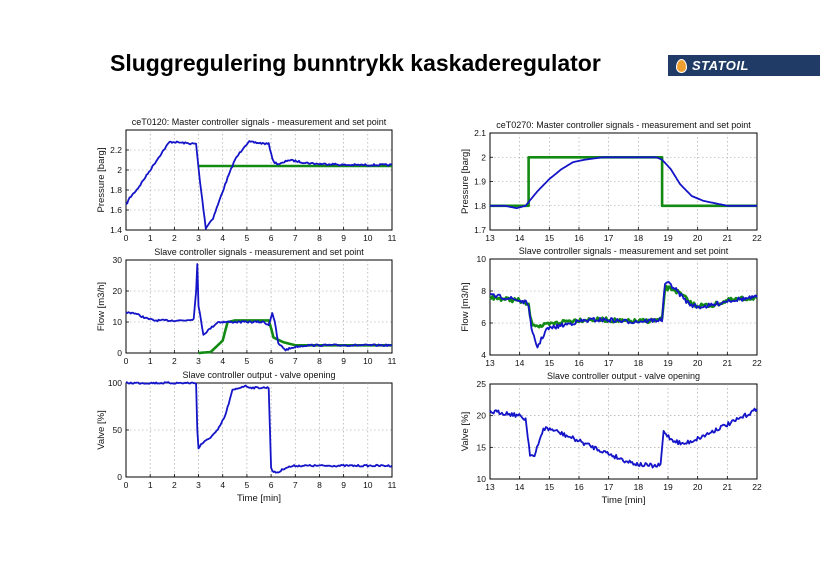  Describe the element at coordinates (757, 487) in the screenshot. I see `R3-x-tick-label: 22` at that location.